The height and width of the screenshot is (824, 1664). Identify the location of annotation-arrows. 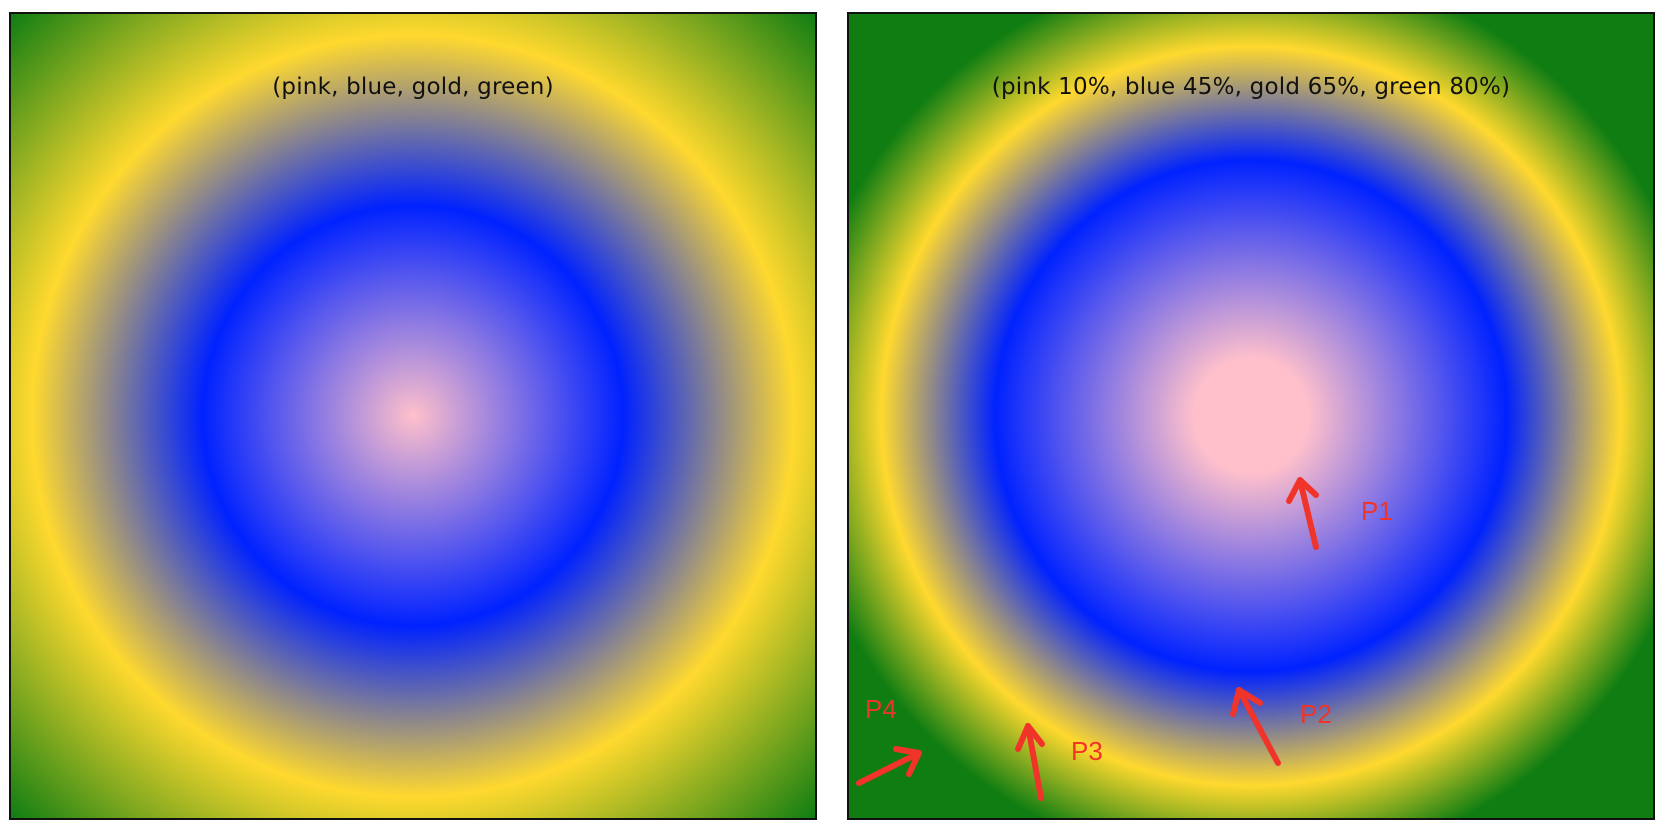
(1087, 639).